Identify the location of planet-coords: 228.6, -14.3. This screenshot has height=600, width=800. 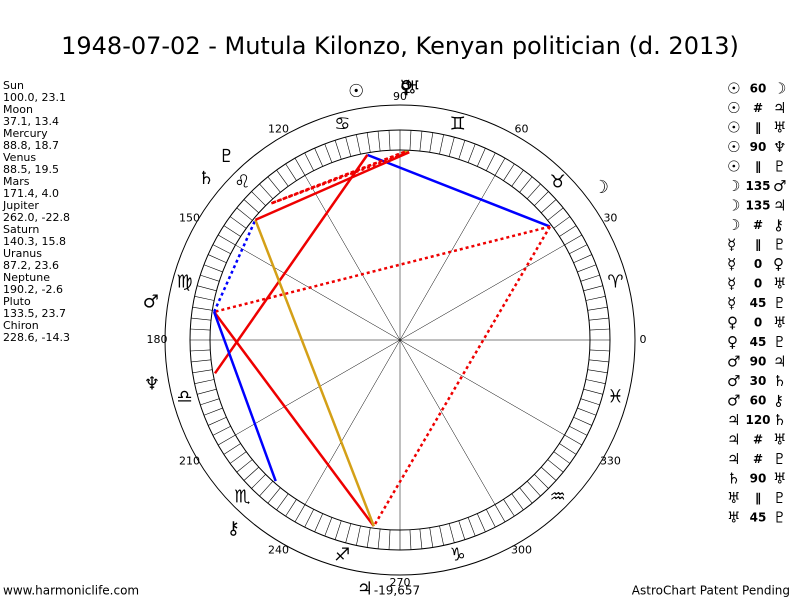
(36, 337).